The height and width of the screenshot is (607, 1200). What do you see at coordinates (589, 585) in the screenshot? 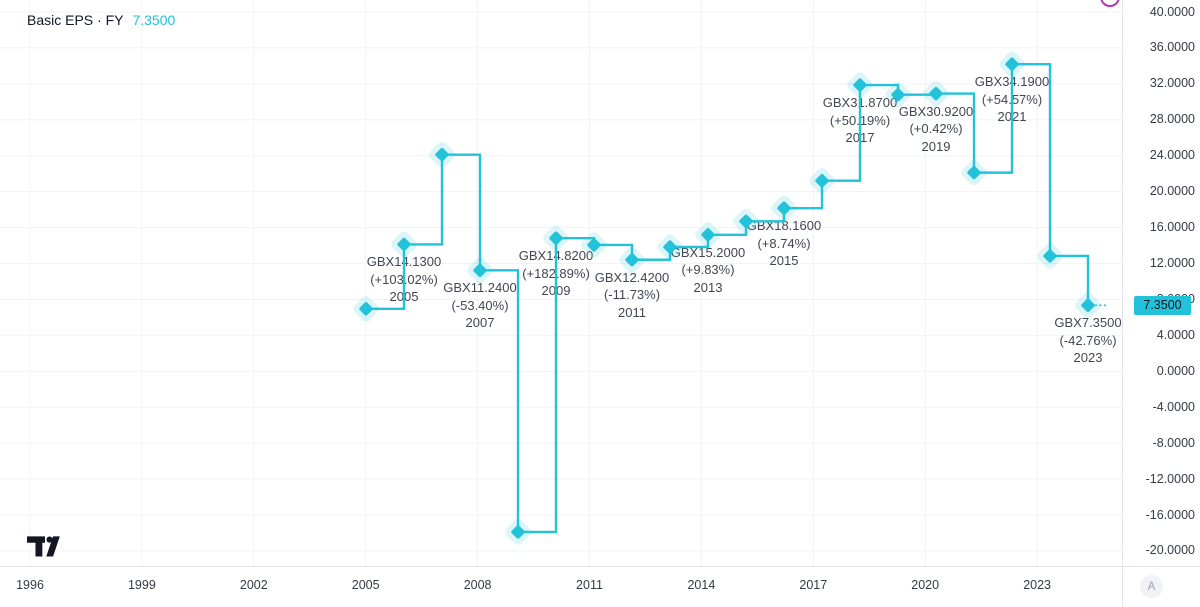
I see `time-axis-label: 2011` at bounding box center [589, 585].